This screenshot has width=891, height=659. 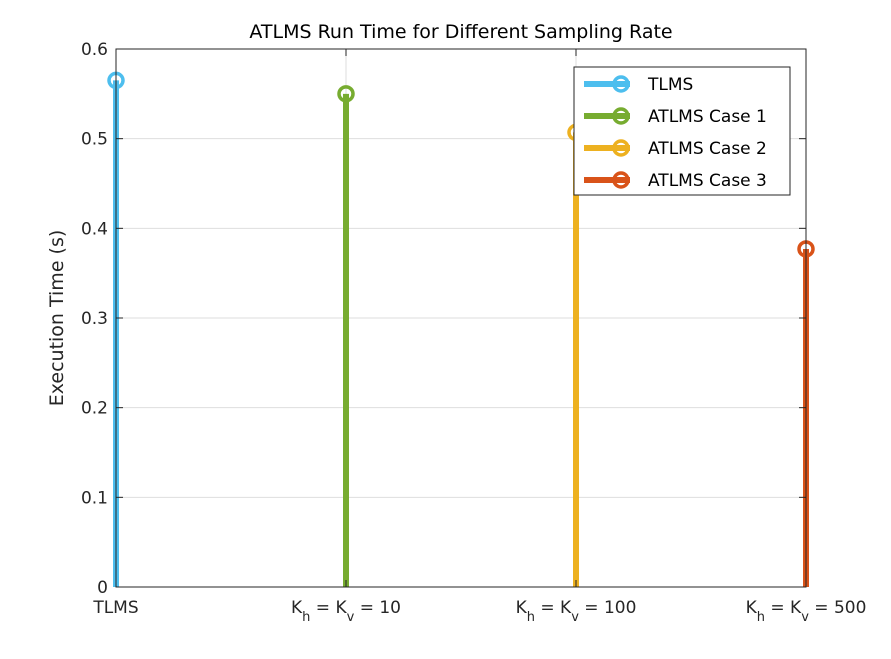 What do you see at coordinates (707, 181) in the screenshot?
I see `legend-label: ATLMS Case 3` at bounding box center [707, 181].